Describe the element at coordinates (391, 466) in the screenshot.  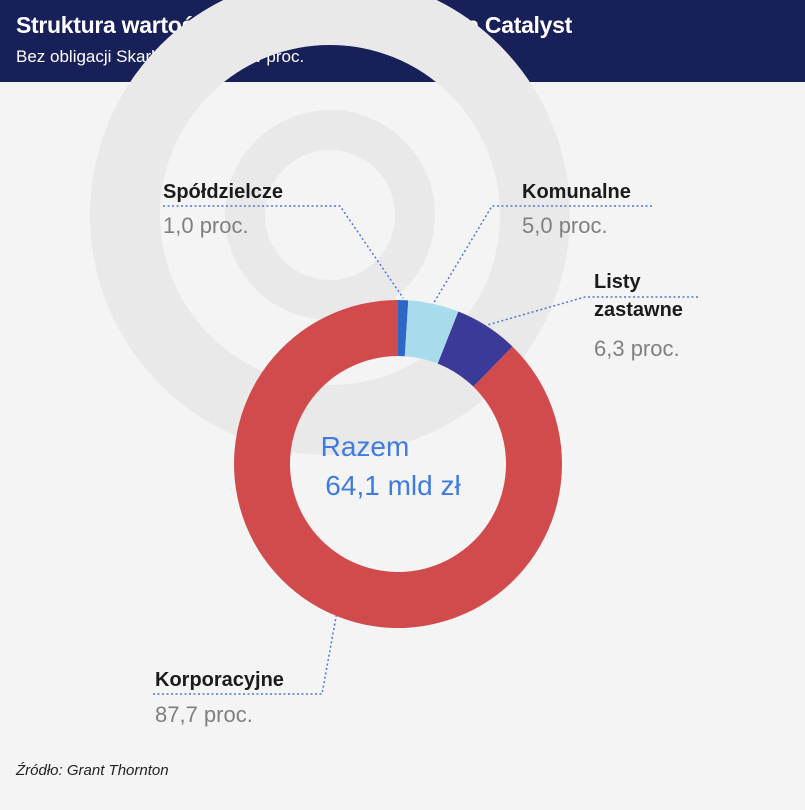
I see `center-label: Razem 64,1 mld zł` at that location.